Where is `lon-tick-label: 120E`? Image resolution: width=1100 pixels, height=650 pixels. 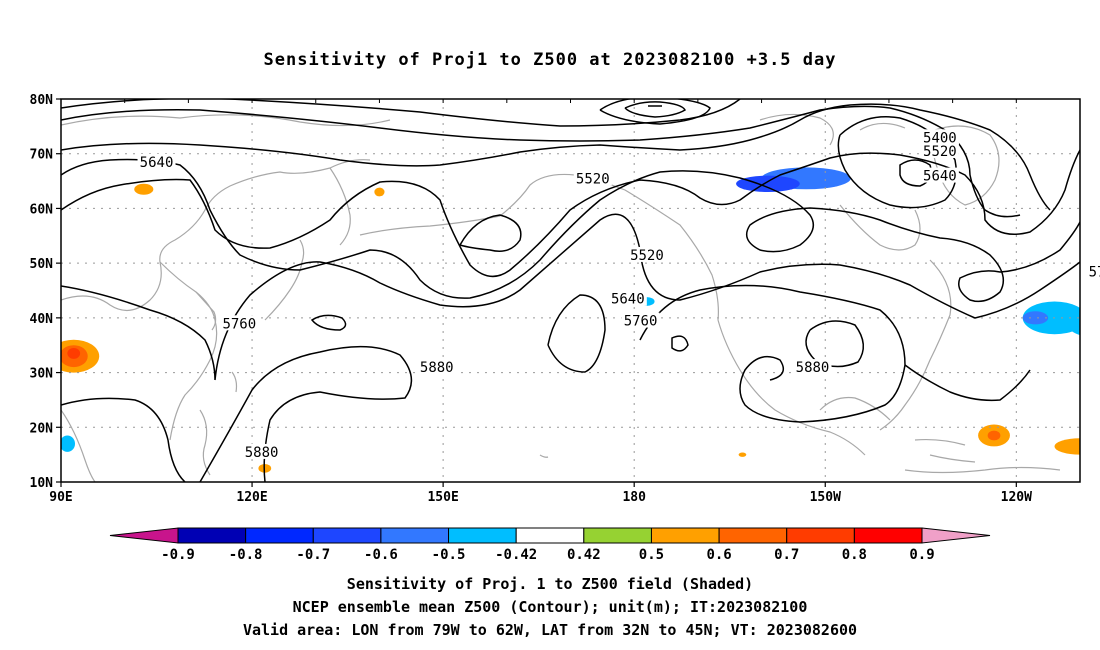 lon-tick-label: 120E is located at coordinates (251, 497).